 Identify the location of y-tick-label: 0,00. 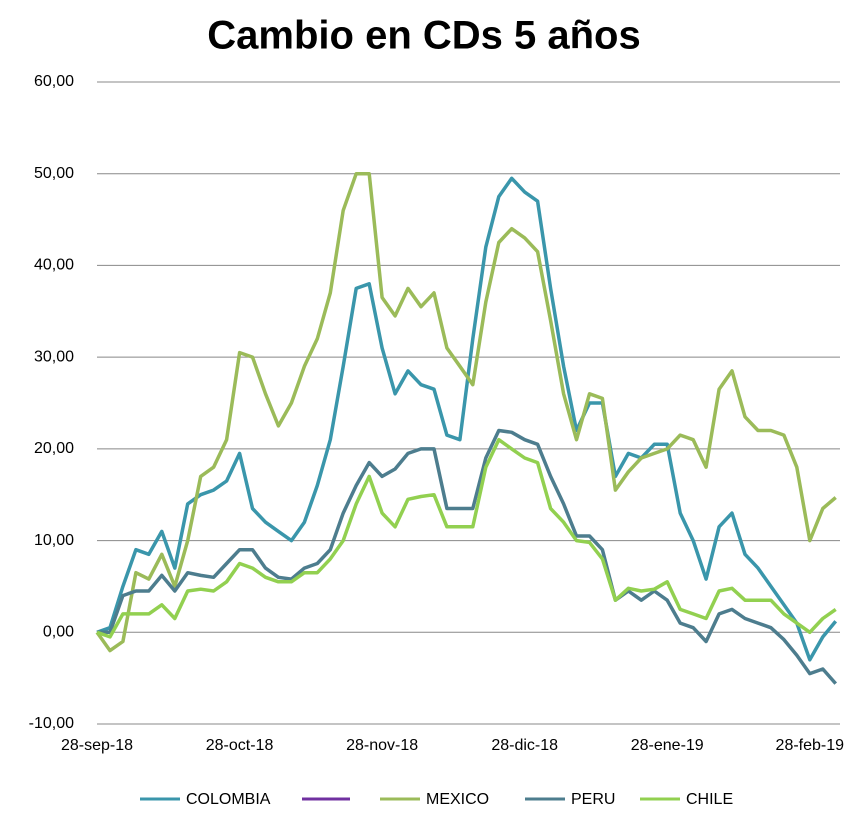
(58, 632).